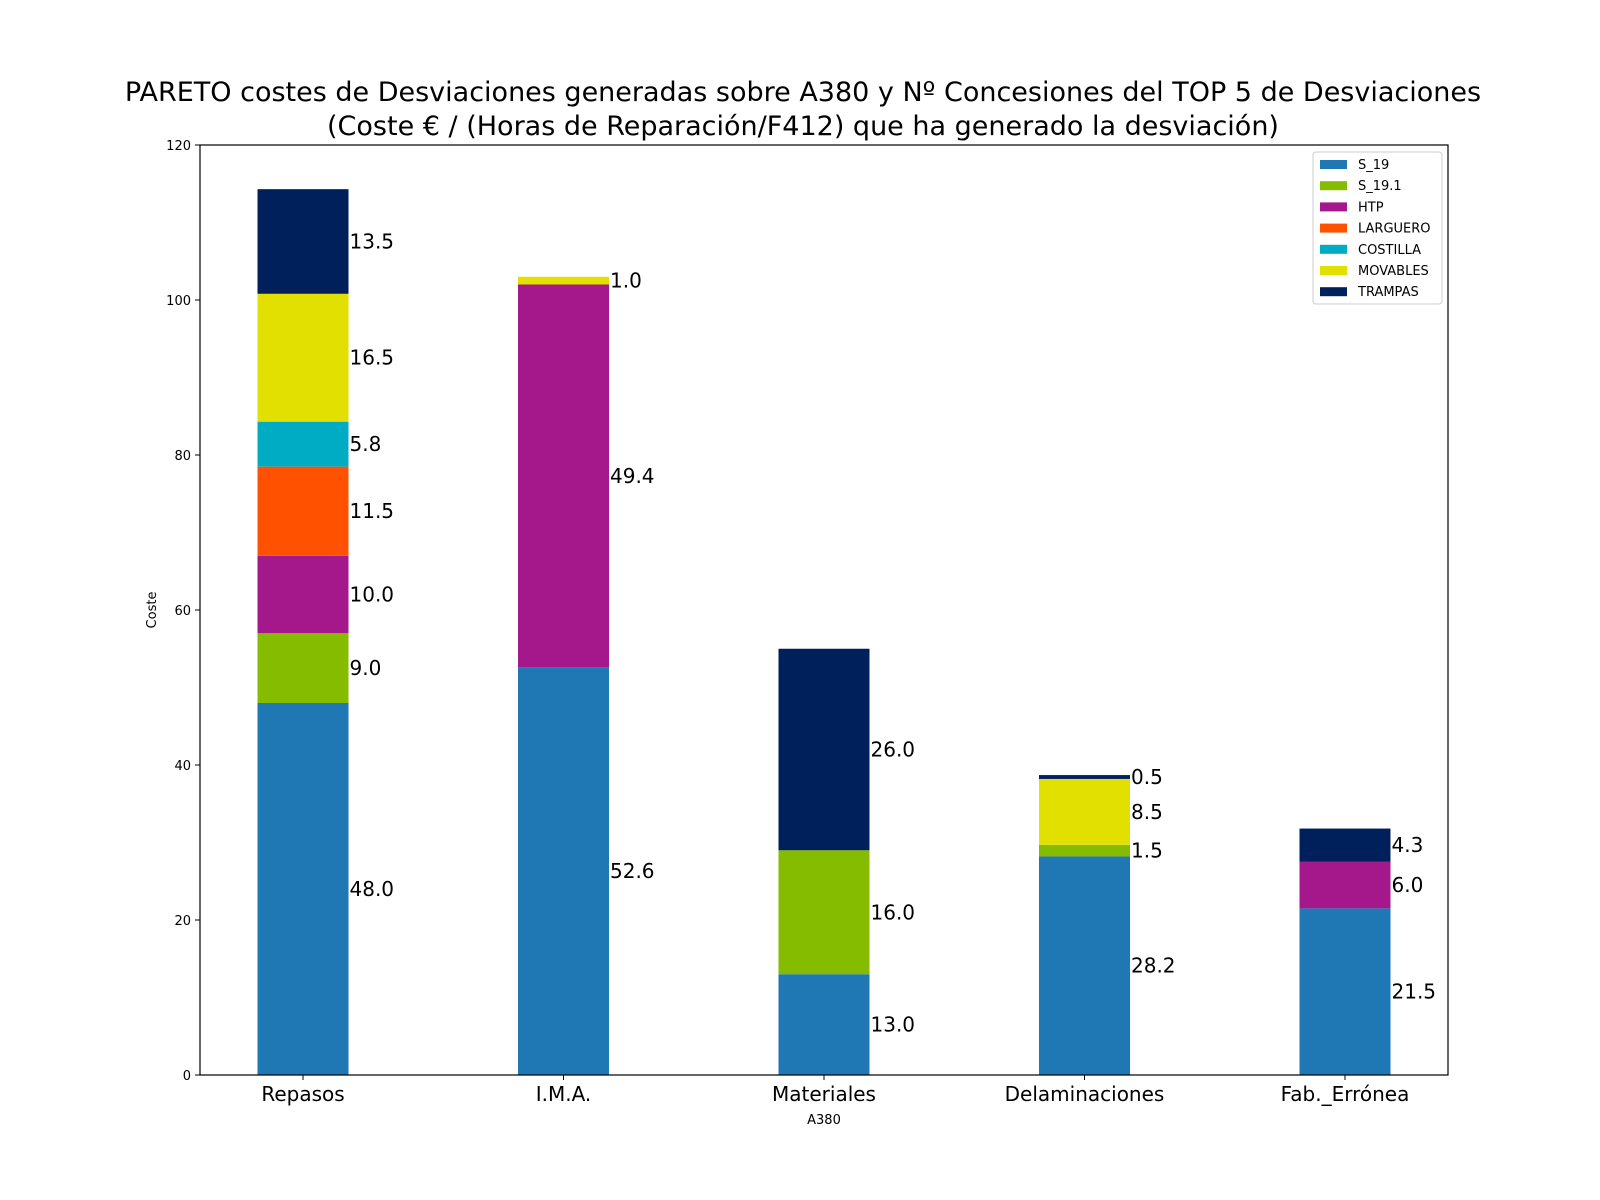 The height and width of the screenshot is (1200, 1600). What do you see at coordinates (1345, 885) in the screenshot?
I see `bar-fab-err-nea-htp` at bounding box center [1345, 885].